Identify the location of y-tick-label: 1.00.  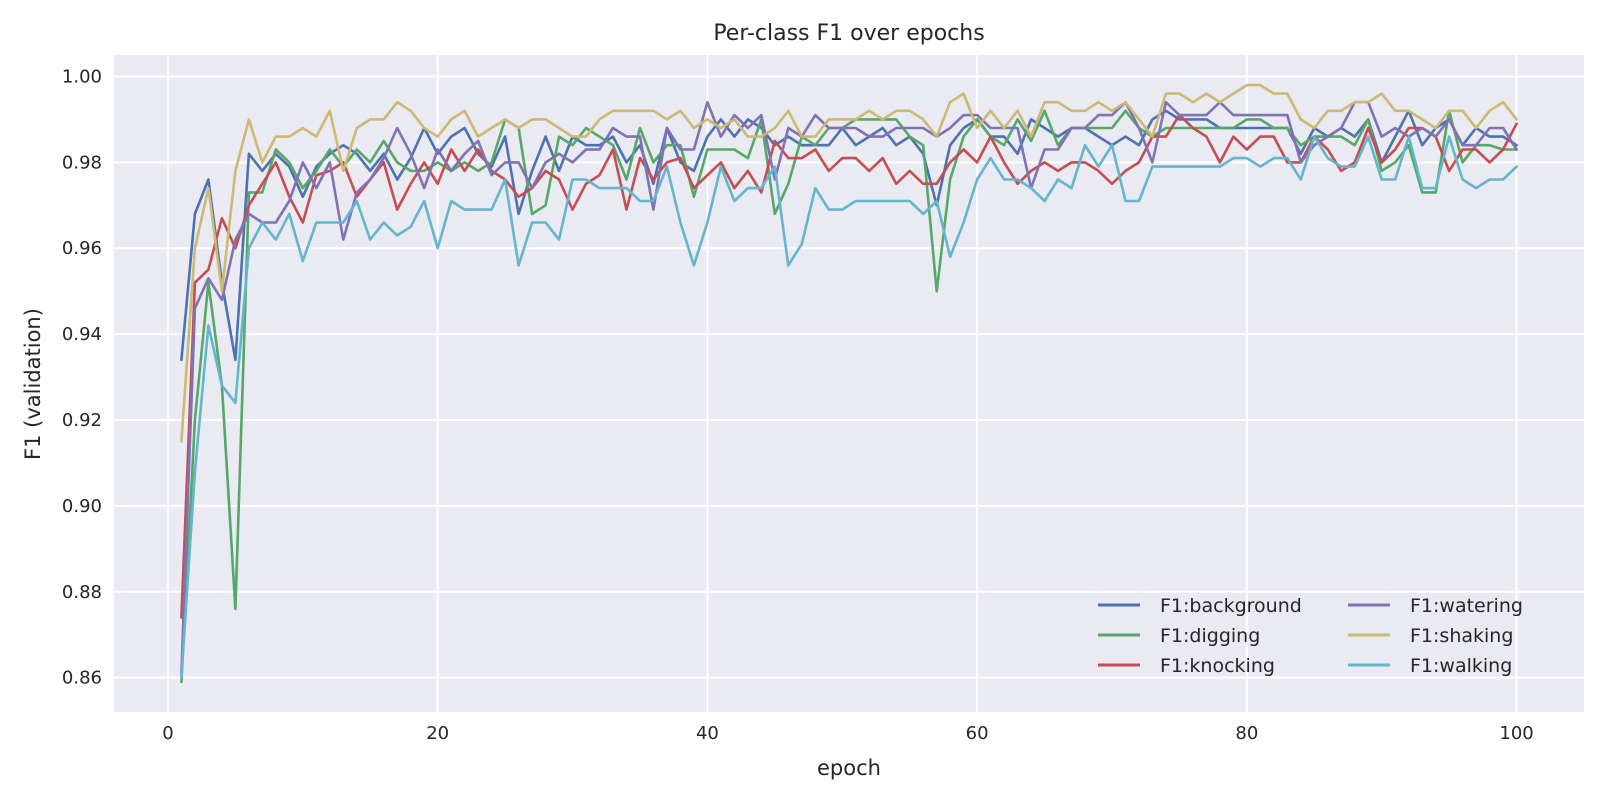
(82, 76).